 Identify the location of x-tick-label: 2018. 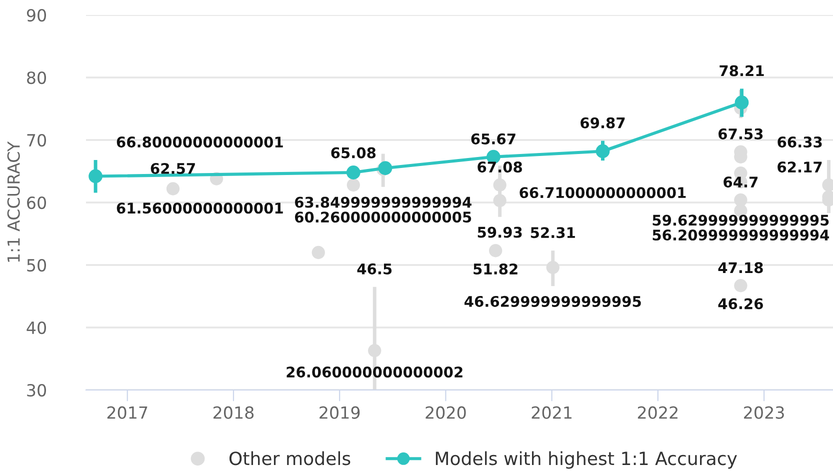
(234, 412).